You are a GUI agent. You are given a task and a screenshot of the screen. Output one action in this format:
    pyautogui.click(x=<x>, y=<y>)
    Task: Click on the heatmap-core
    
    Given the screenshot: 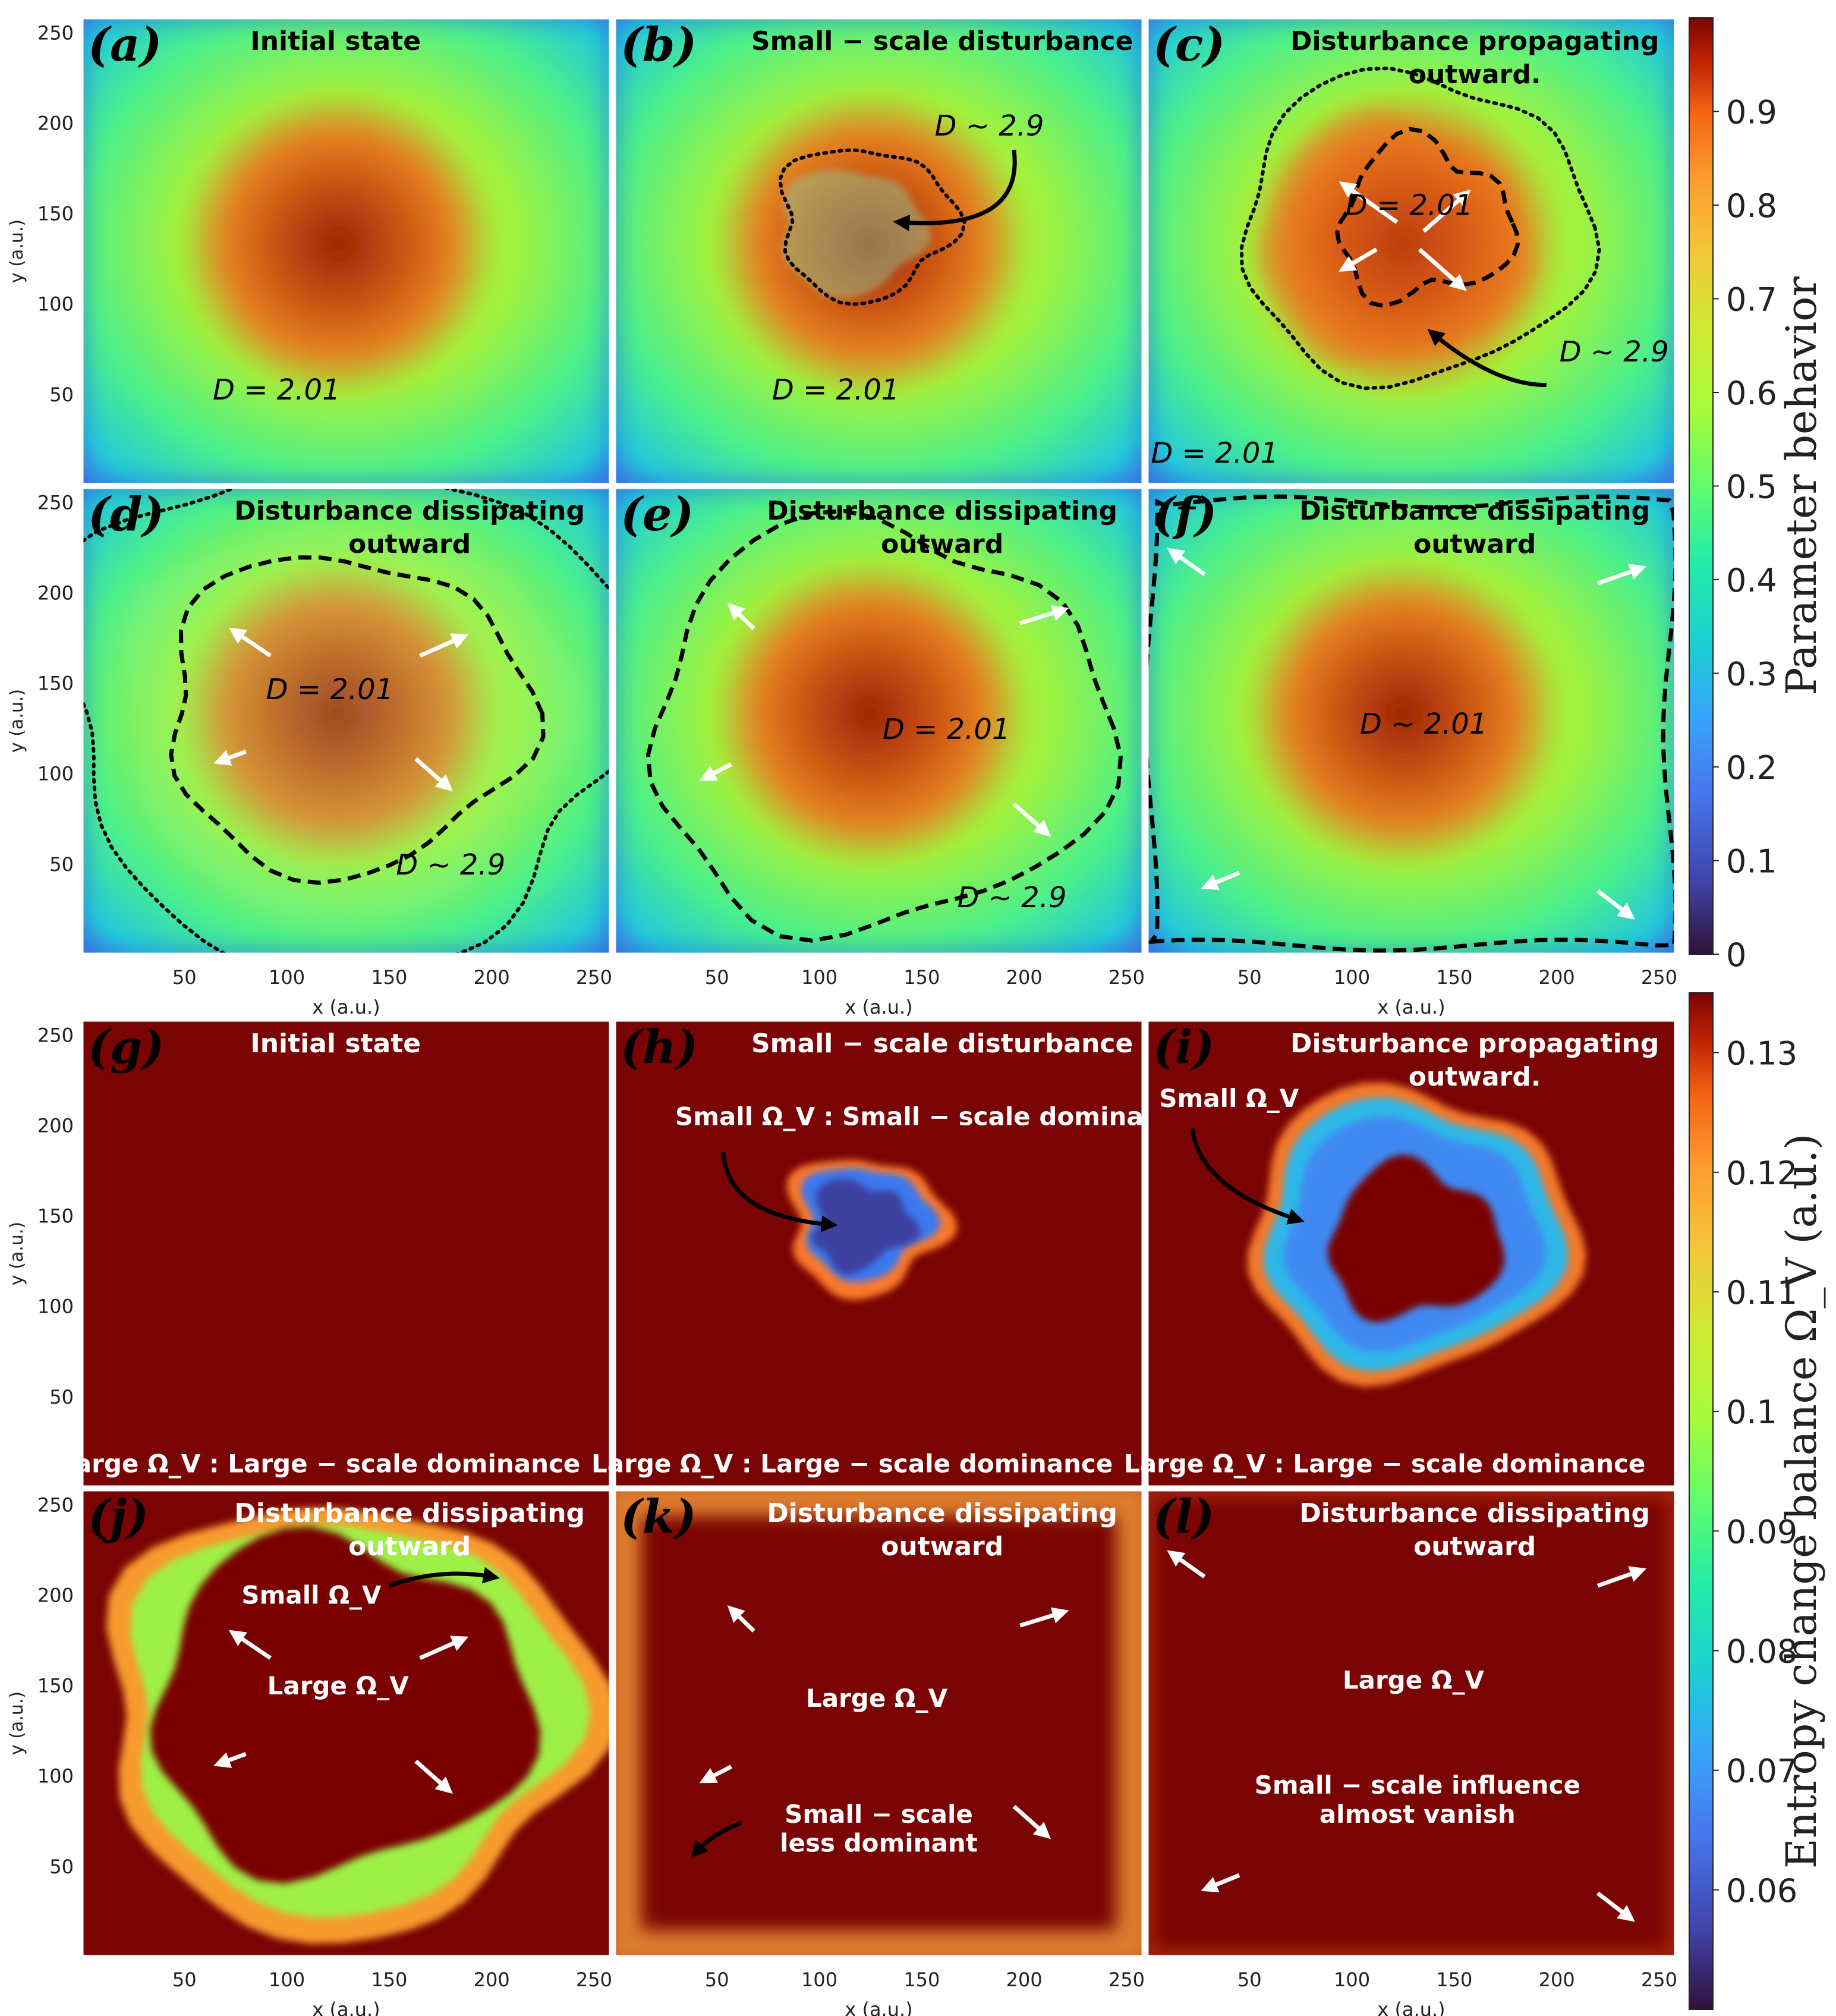 What is the action you would take?
    pyautogui.click(x=338, y=244)
    